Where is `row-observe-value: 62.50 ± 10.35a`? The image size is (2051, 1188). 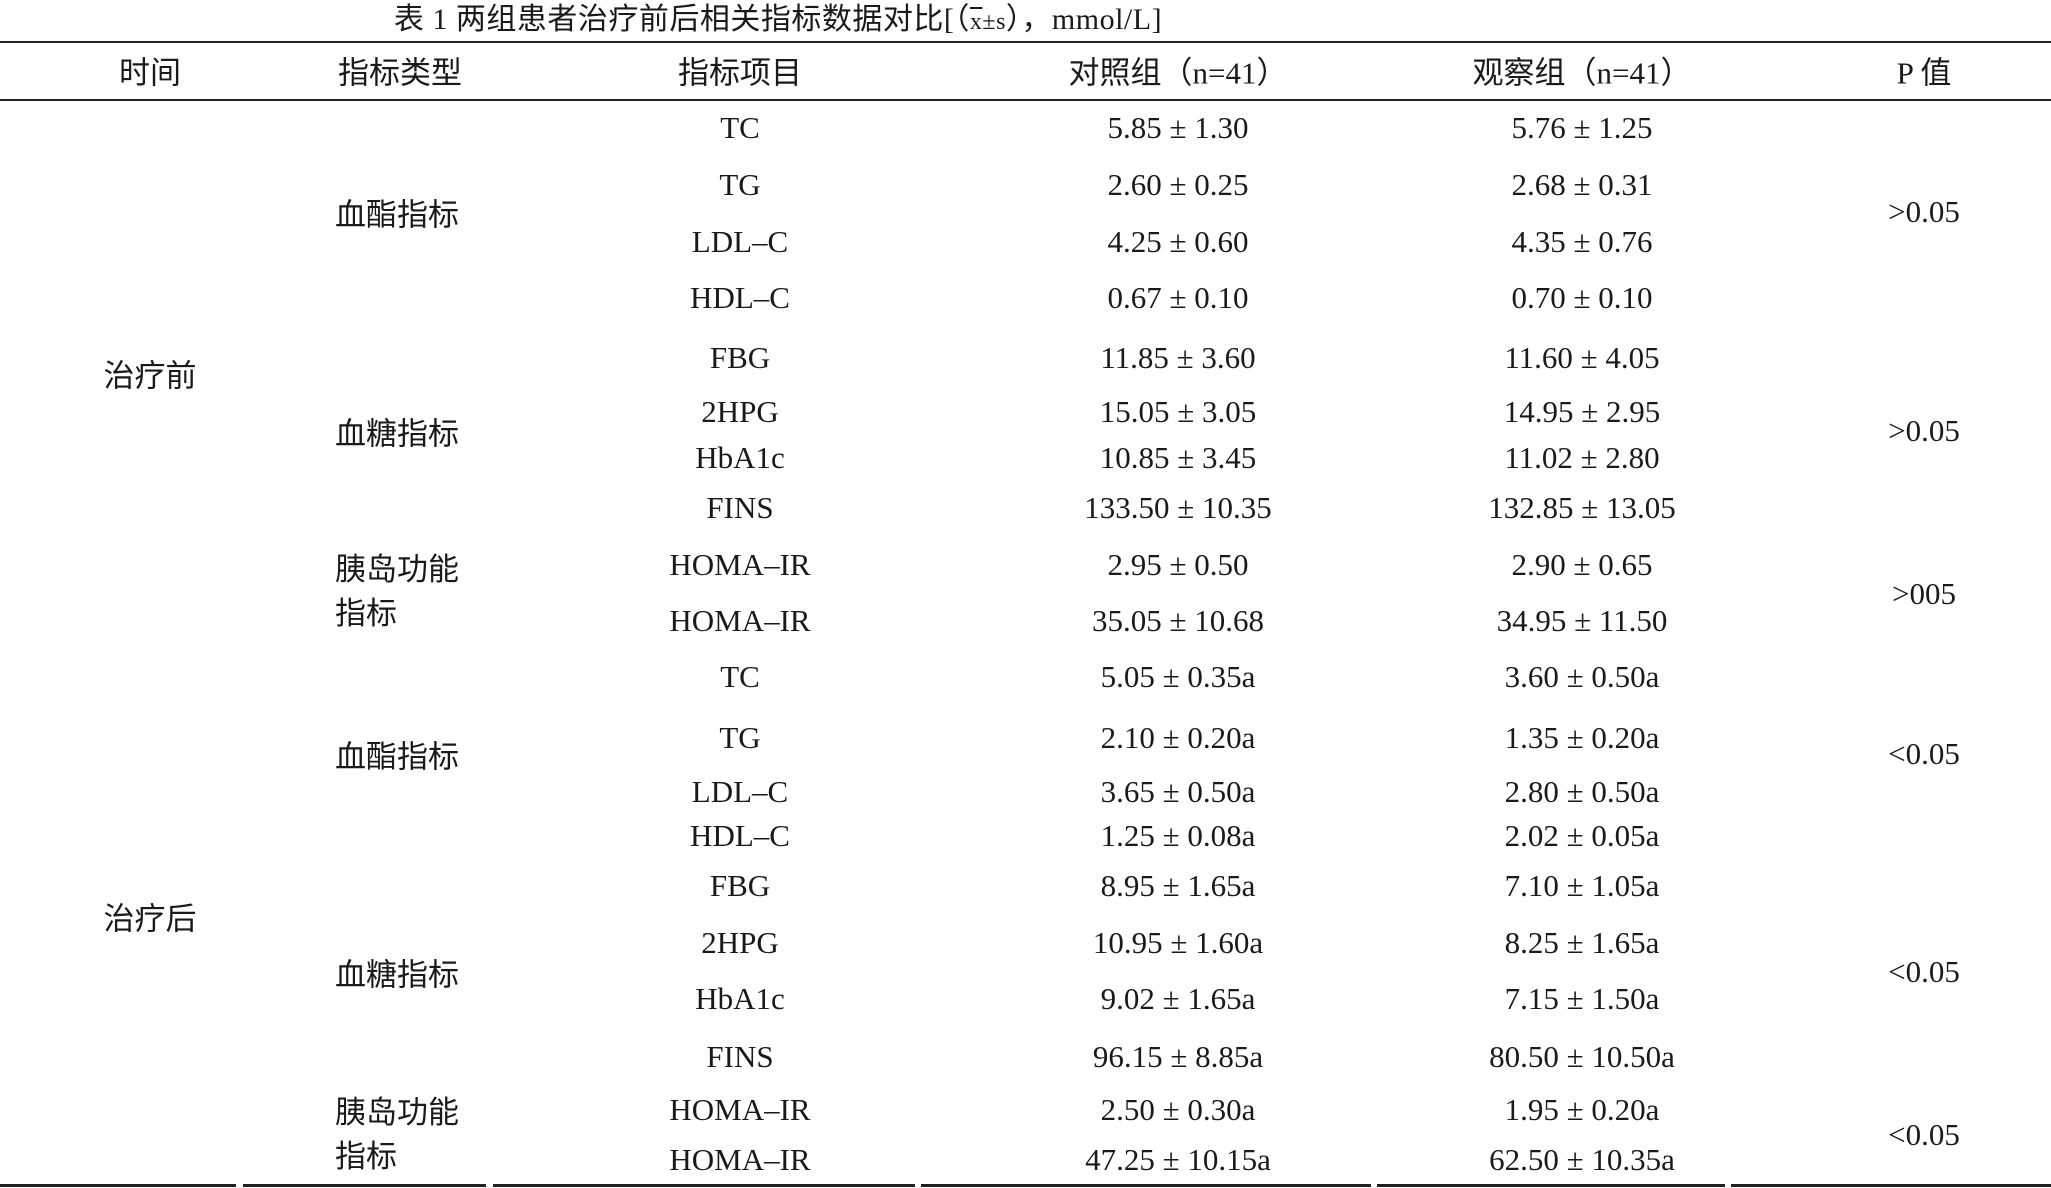 row-observe-value: 62.50 ± 10.35a is located at coordinates (1582, 1159).